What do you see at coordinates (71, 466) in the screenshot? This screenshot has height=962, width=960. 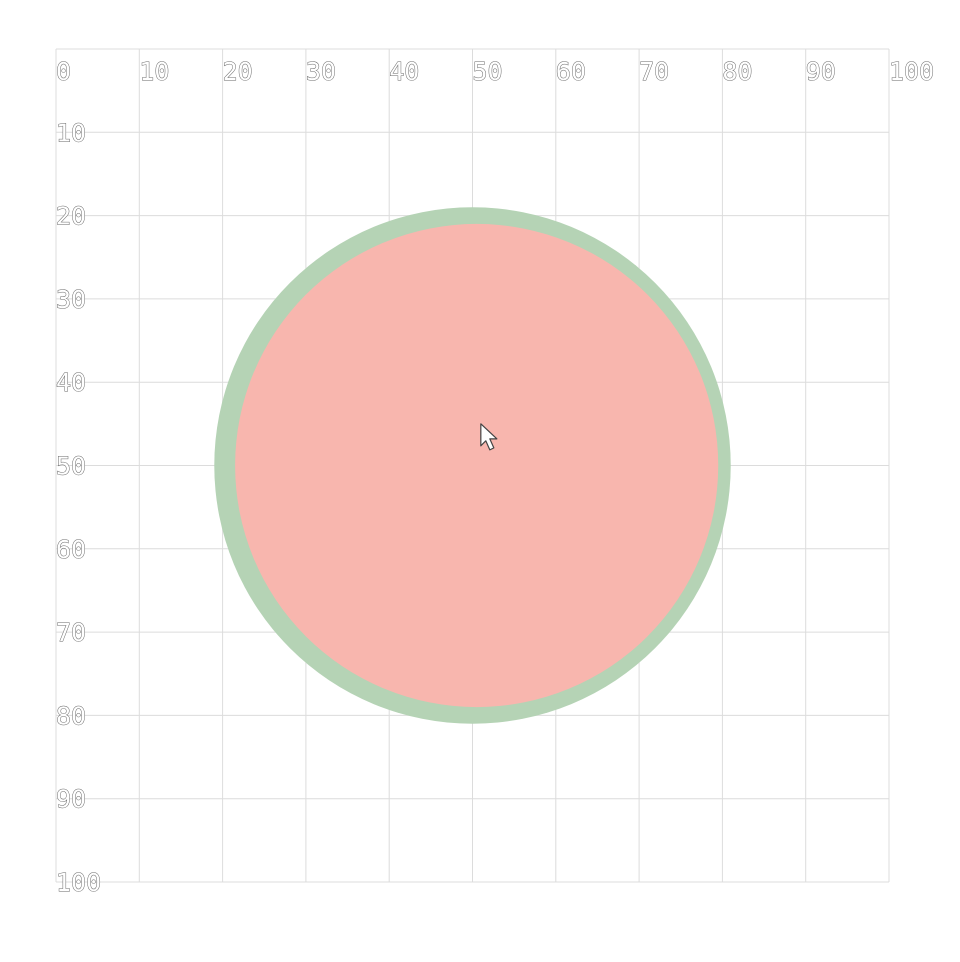 I see `y-tick-label: 50` at bounding box center [71, 466].